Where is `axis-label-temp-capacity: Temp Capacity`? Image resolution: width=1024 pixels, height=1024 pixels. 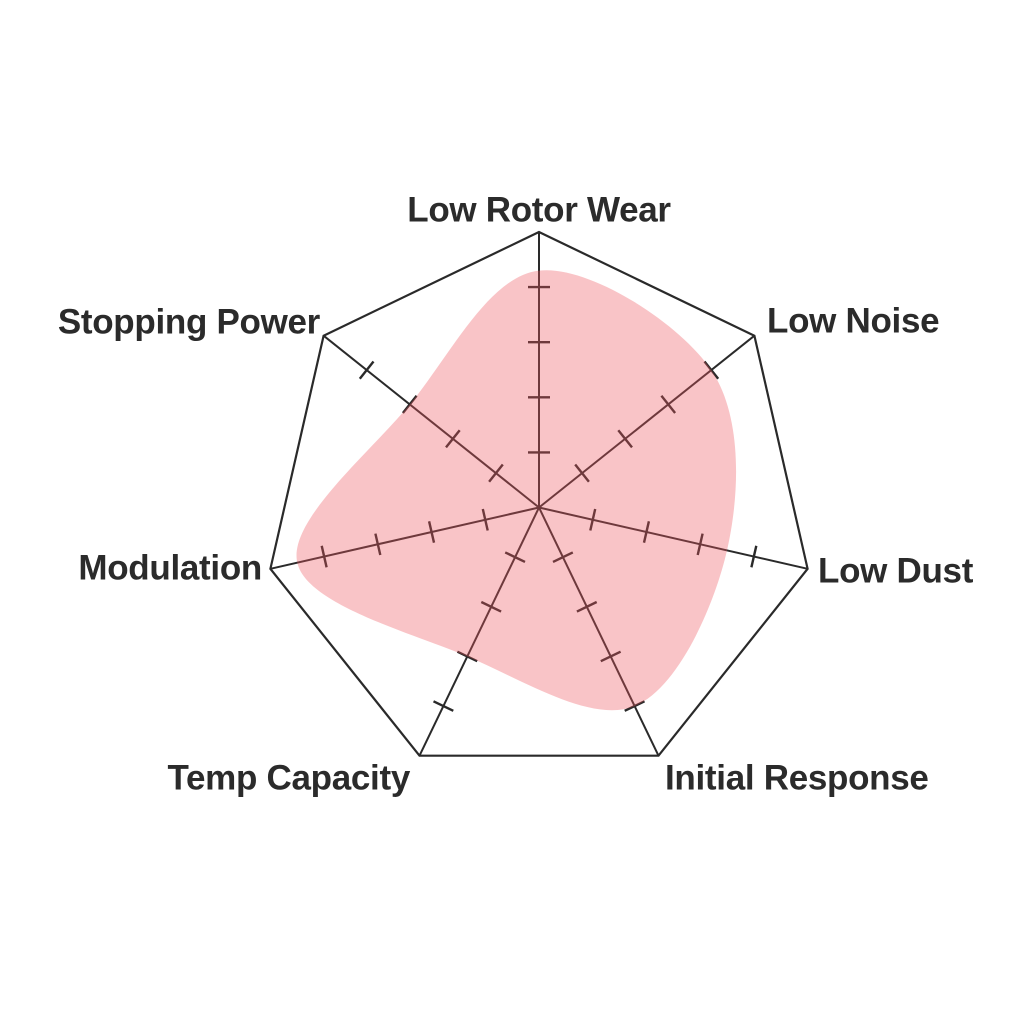 axis-label-temp-capacity: Temp Capacity is located at coordinates (289, 778).